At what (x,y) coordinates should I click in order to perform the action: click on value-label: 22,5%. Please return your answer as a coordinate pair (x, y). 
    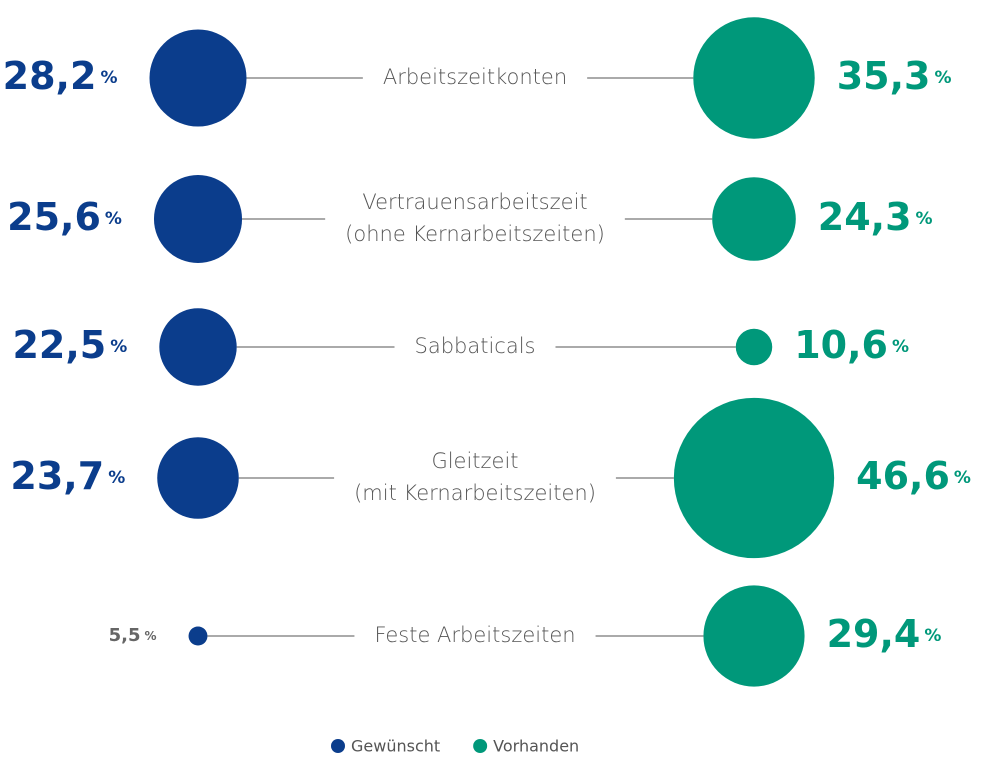
    Looking at the image, I should click on (69, 345).